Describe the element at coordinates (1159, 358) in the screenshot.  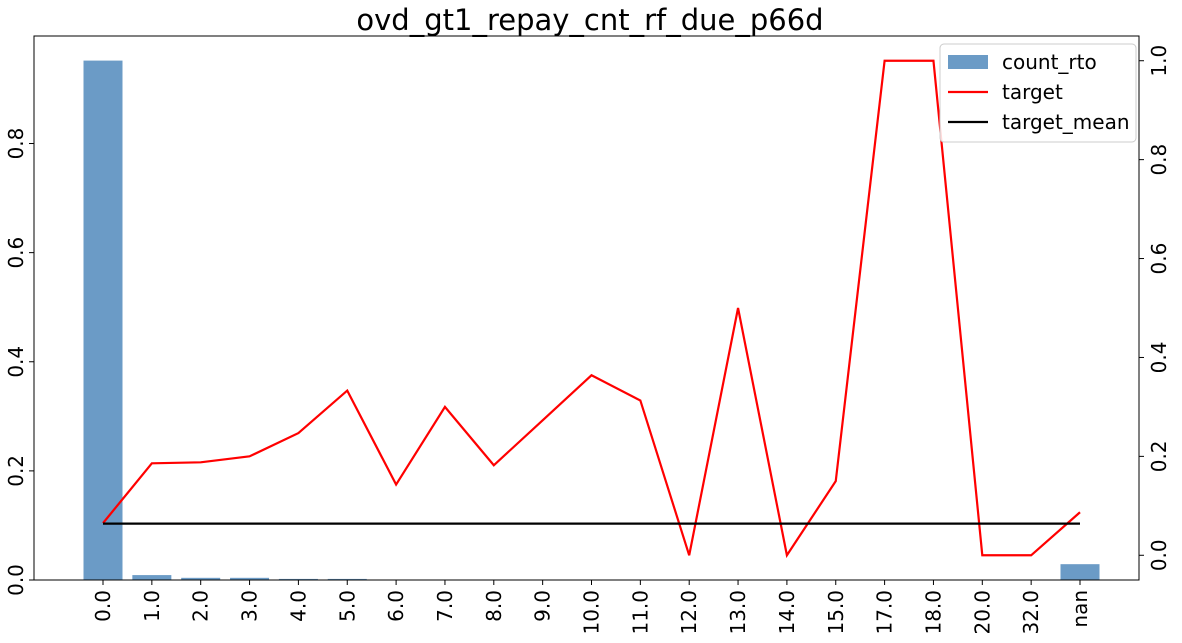
I see `right-y-tick-label: 0.4` at that location.